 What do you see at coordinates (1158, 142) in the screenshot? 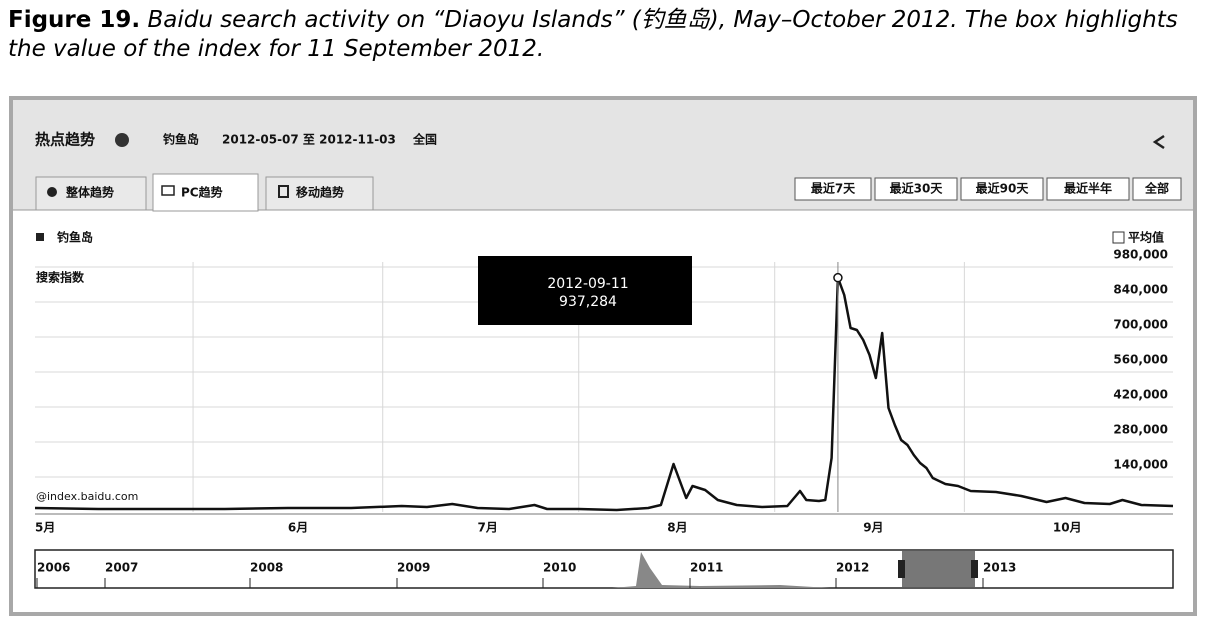
I see `share-icon` at bounding box center [1158, 142].